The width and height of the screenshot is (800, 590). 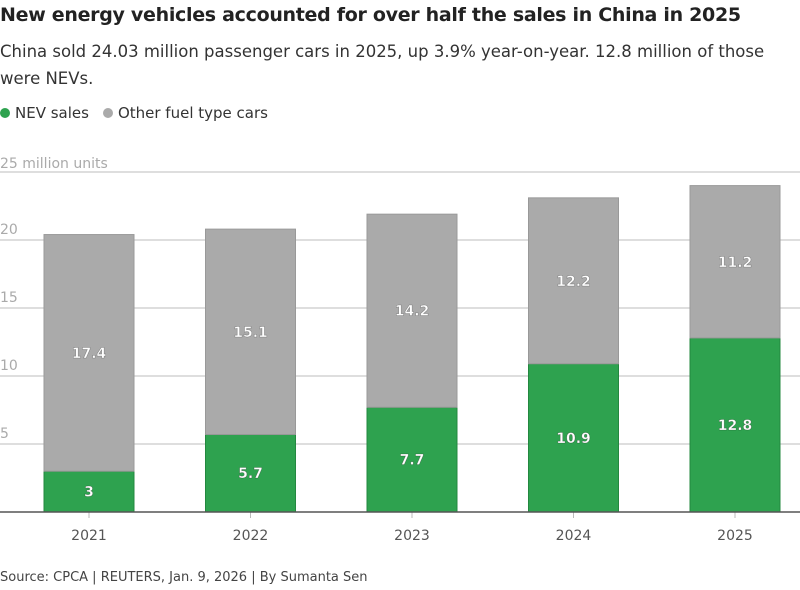 I want to click on data-label: 3, so click(x=89, y=493).